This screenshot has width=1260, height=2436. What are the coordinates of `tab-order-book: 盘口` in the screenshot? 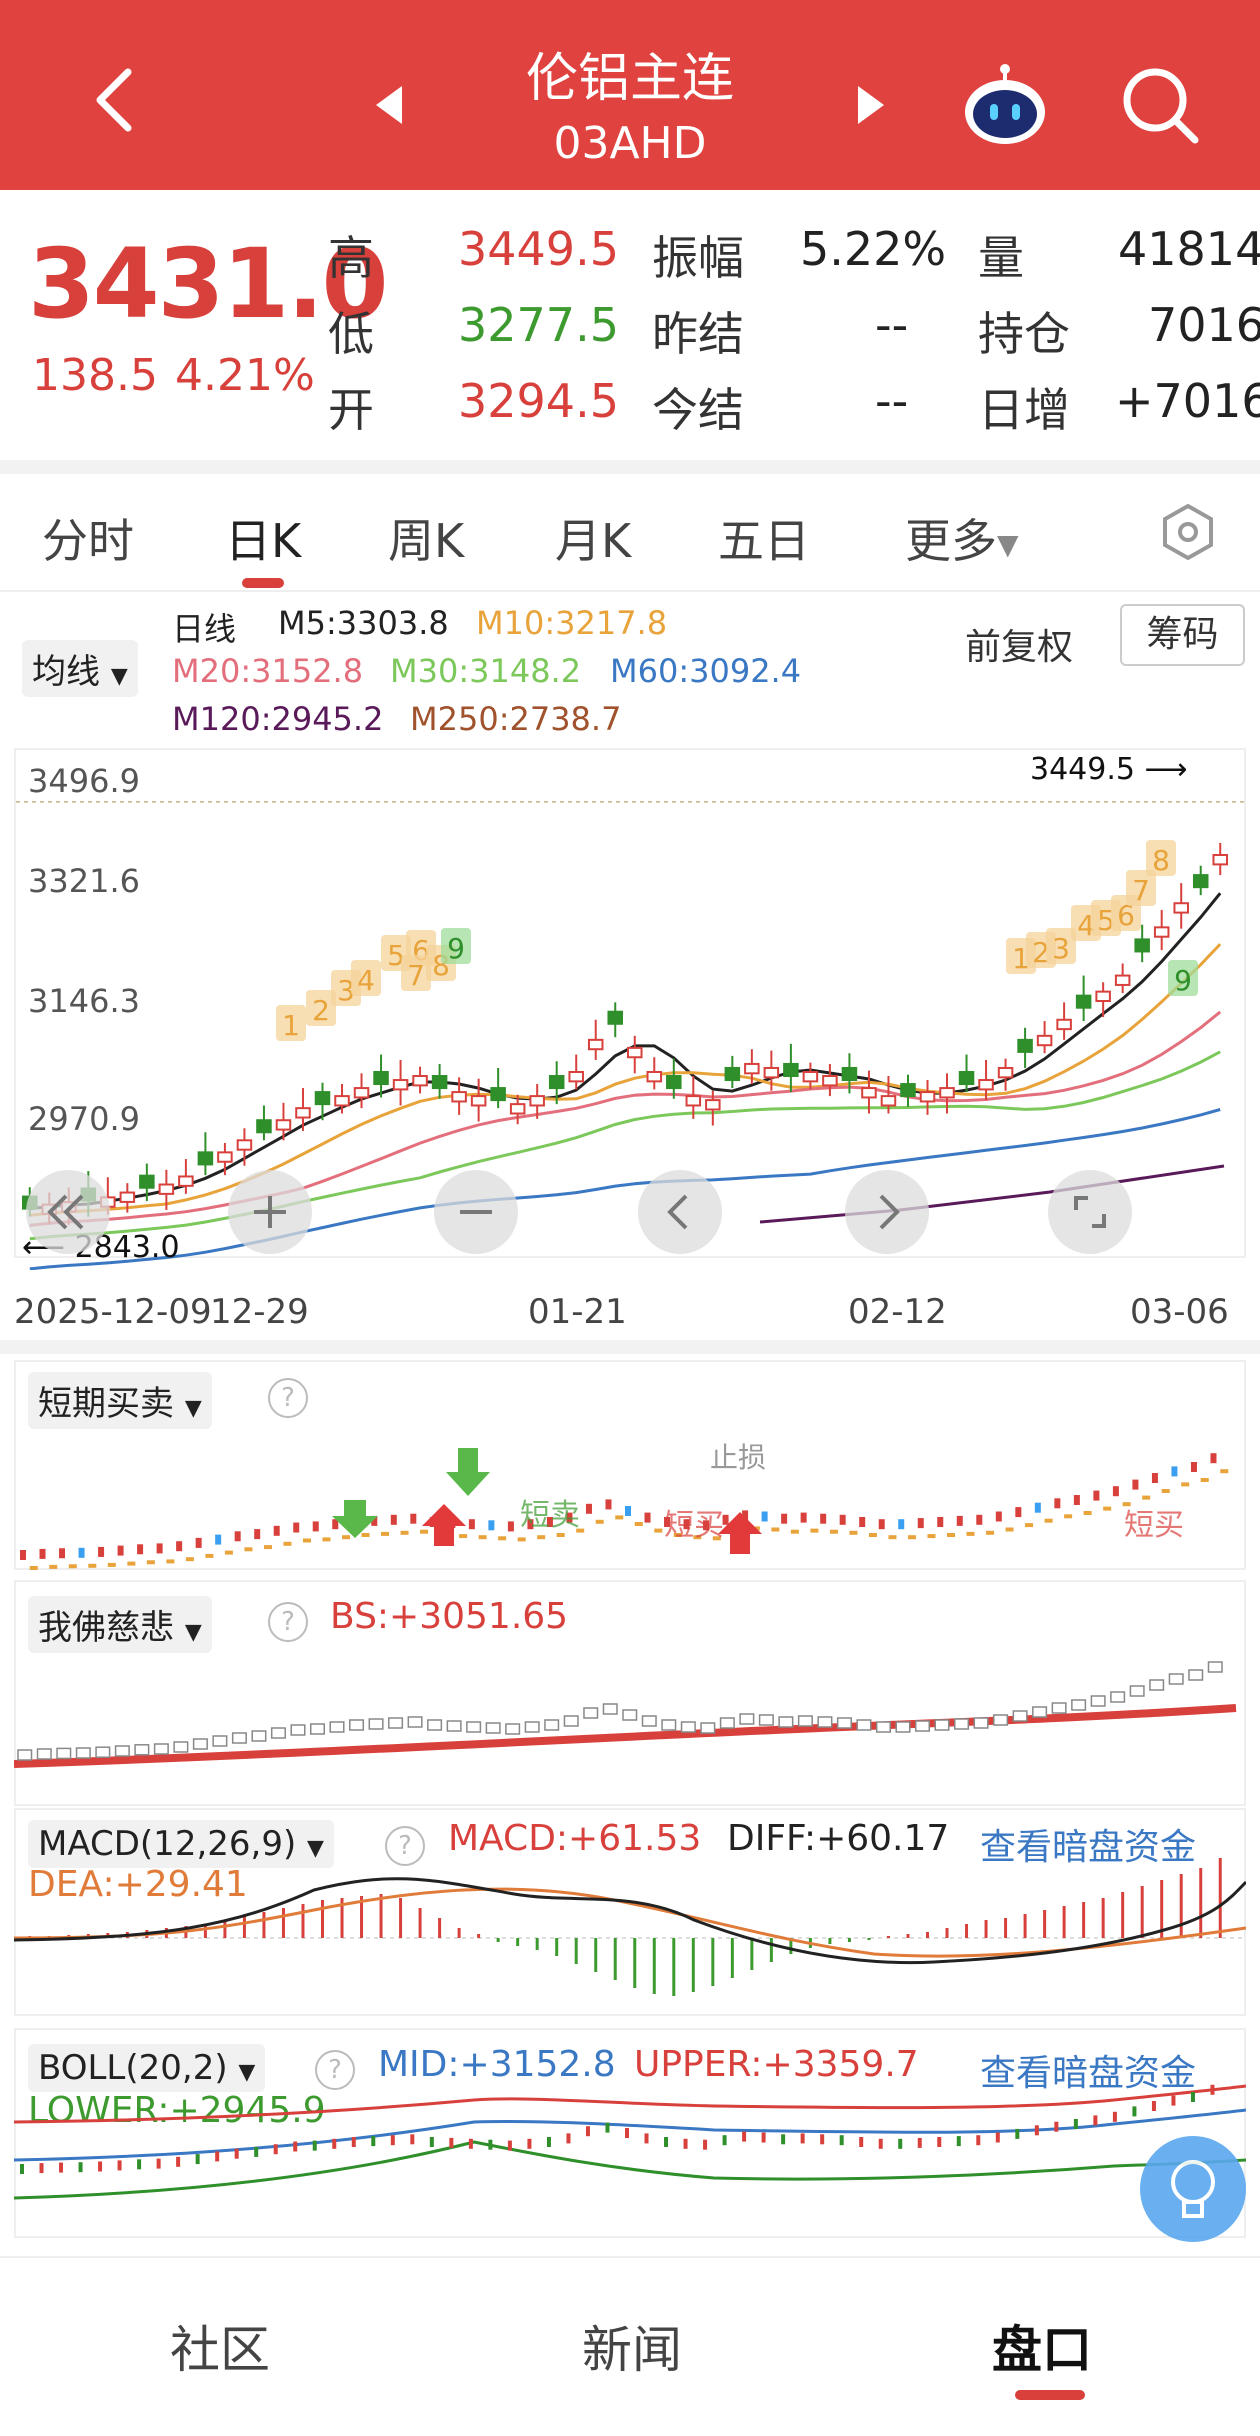 It's located at (1042, 2350).